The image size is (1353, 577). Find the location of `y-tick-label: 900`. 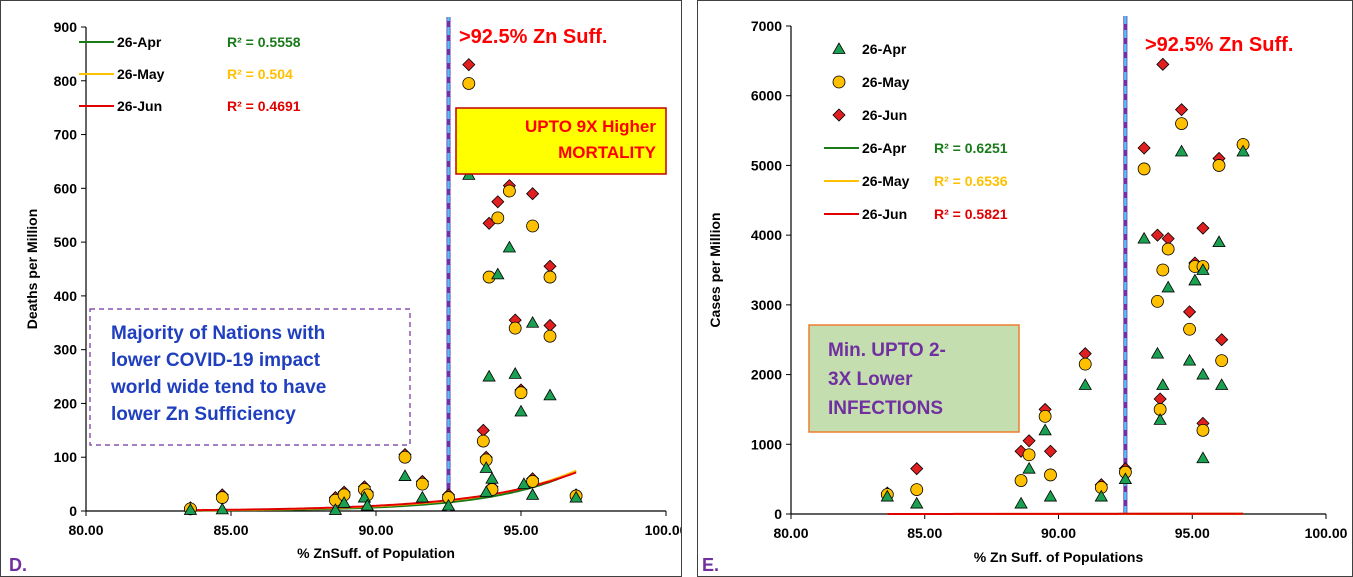

y-tick-label: 900 is located at coordinates (66, 27).